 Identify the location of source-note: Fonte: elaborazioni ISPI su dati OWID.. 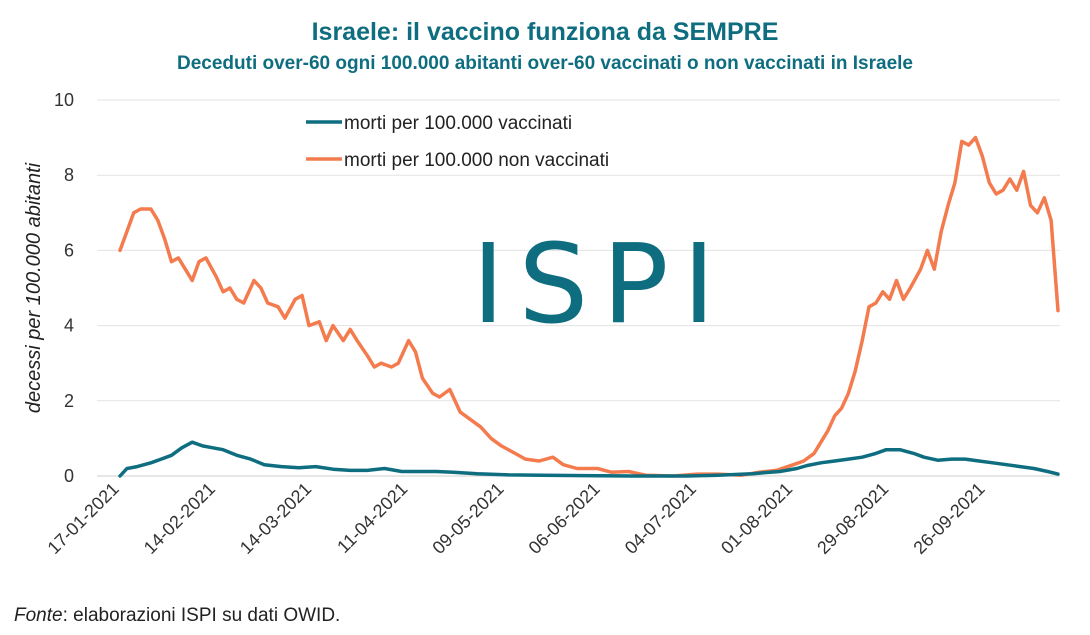
(177, 616).